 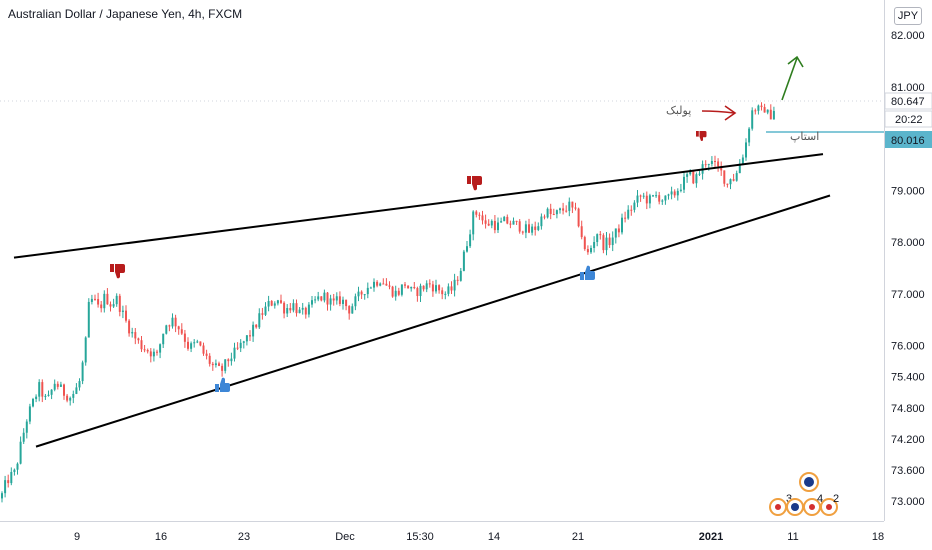 What do you see at coordinates (908, 16) in the screenshot?
I see `currency-button: JPY` at bounding box center [908, 16].